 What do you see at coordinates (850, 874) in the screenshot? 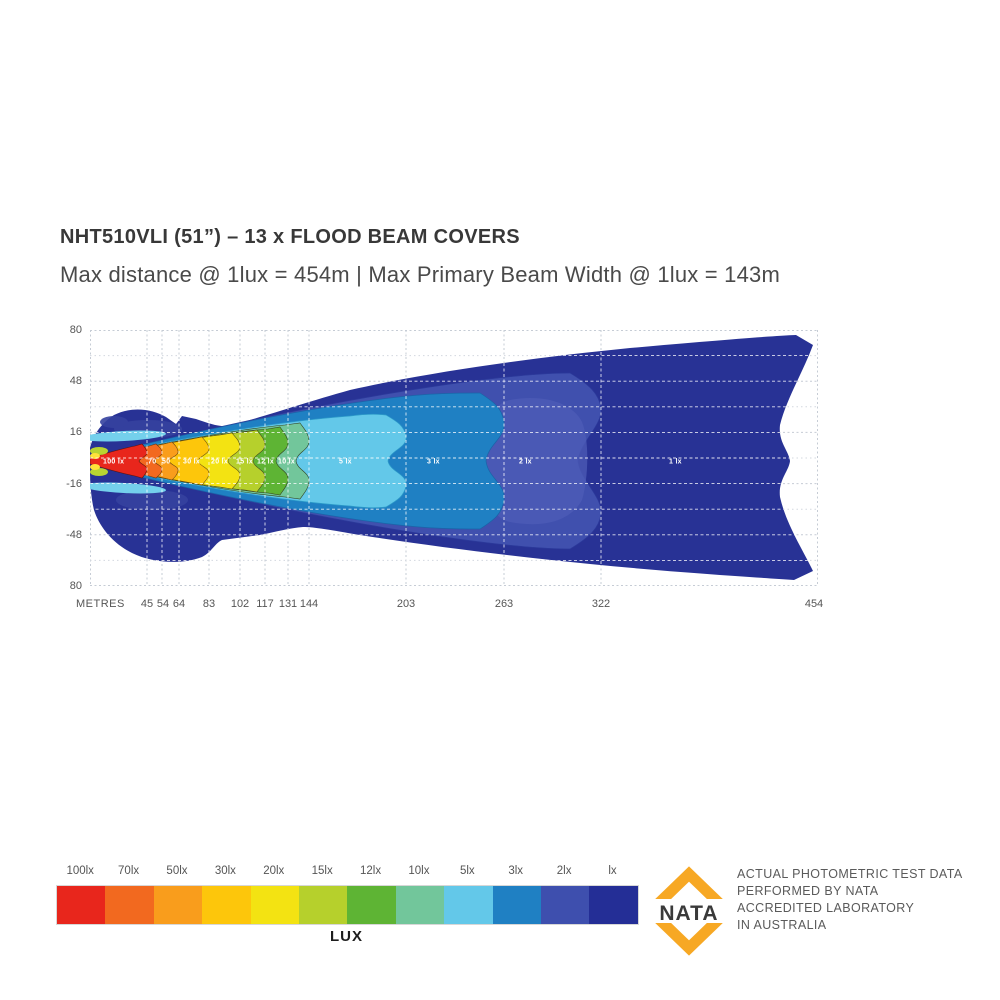
I see `nata-text-line: ACTUAL PHOTOMETRIC TEST DATA` at bounding box center [850, 874].